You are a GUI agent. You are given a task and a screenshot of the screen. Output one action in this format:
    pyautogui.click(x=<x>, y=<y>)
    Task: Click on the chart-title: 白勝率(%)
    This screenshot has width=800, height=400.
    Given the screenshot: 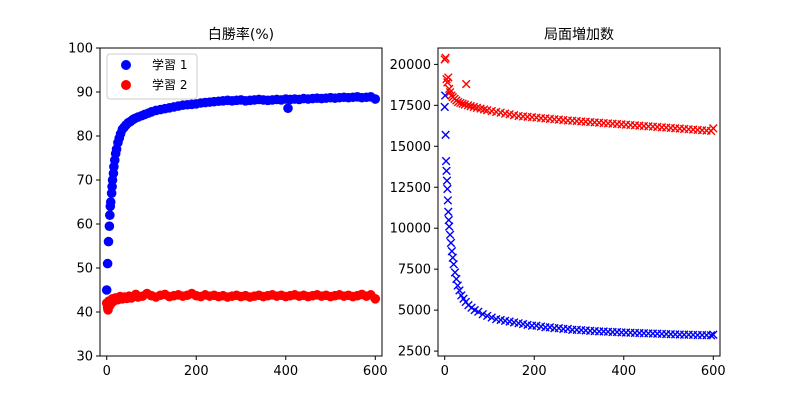 What is the action you would take?
    pyautogui.click(x=241, y=34)
    